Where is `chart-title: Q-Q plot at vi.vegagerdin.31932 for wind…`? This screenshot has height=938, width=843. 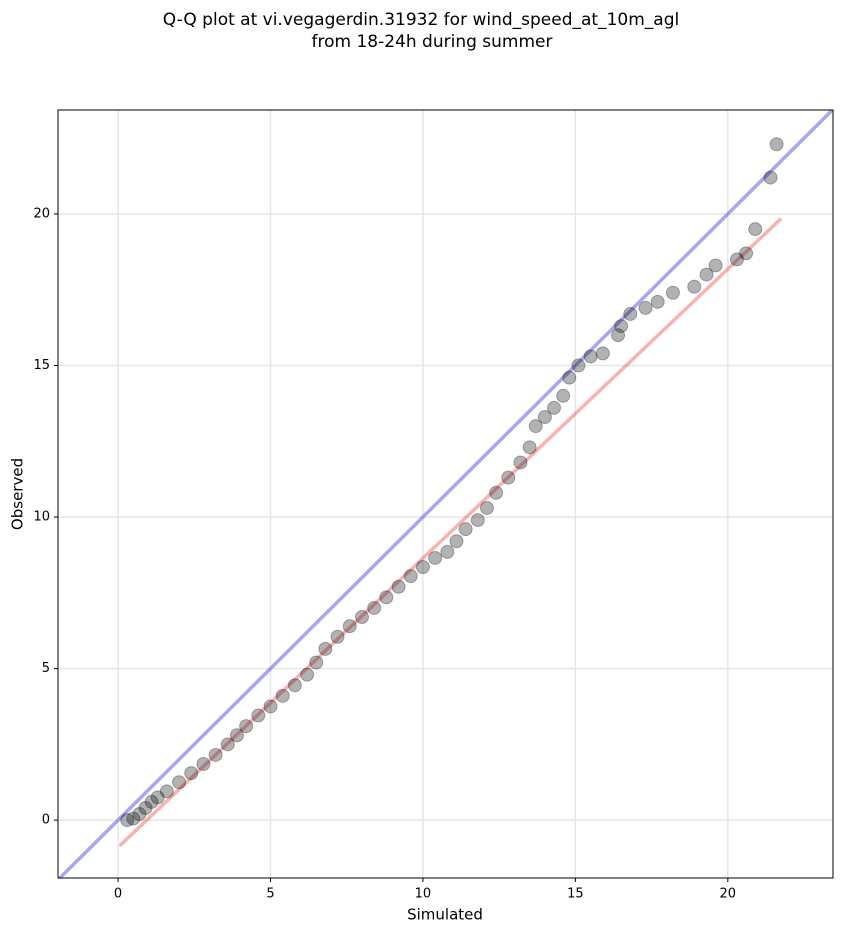
chart-title: Q-Q plot at vi.vegagerdin.31932 for wind… is located at coordinates (421, 20).